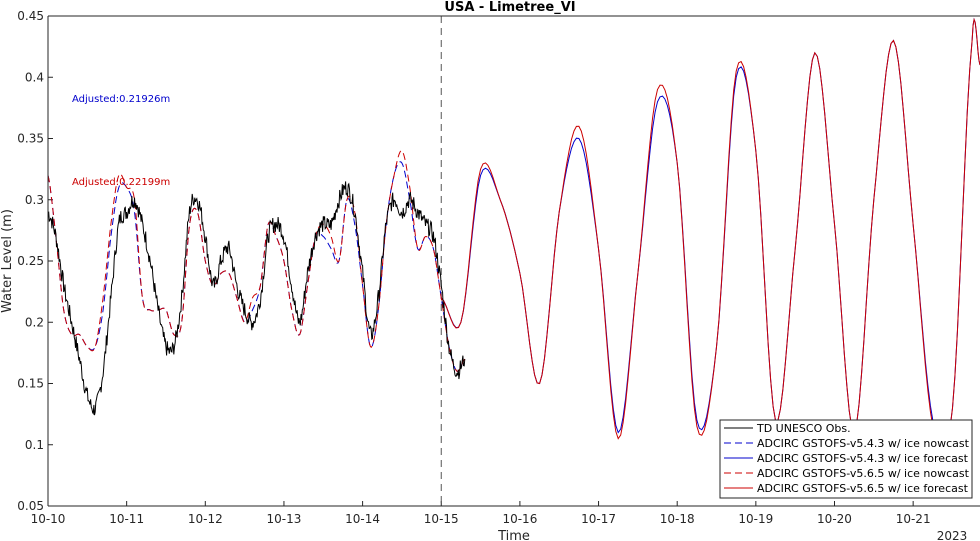  Describe the element at coordinates (121, 99) in the screenshot. I see `annotation-adjusted-blue: Adjusted:0.21926m` at that location.